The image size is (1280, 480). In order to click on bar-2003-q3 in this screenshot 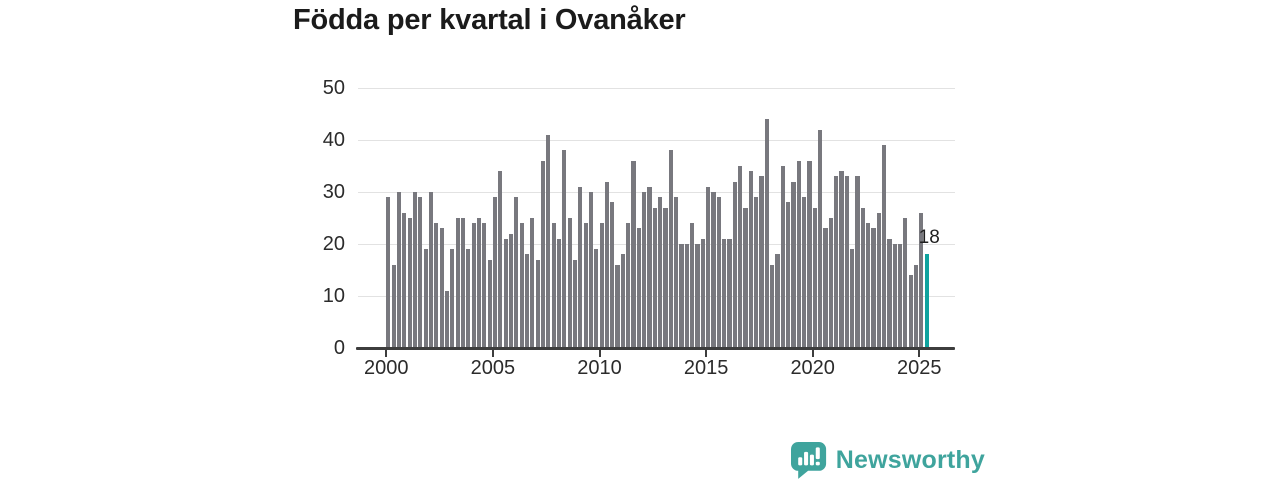, I will do `click(463, 283)`.